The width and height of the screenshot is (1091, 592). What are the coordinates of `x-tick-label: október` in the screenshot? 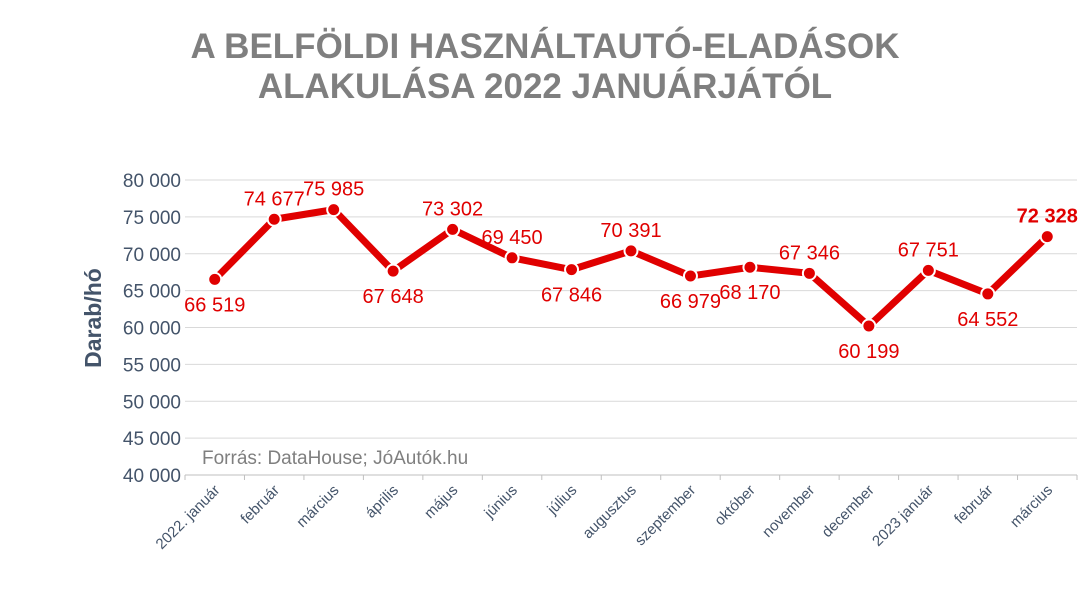 It's located at (734, 505).